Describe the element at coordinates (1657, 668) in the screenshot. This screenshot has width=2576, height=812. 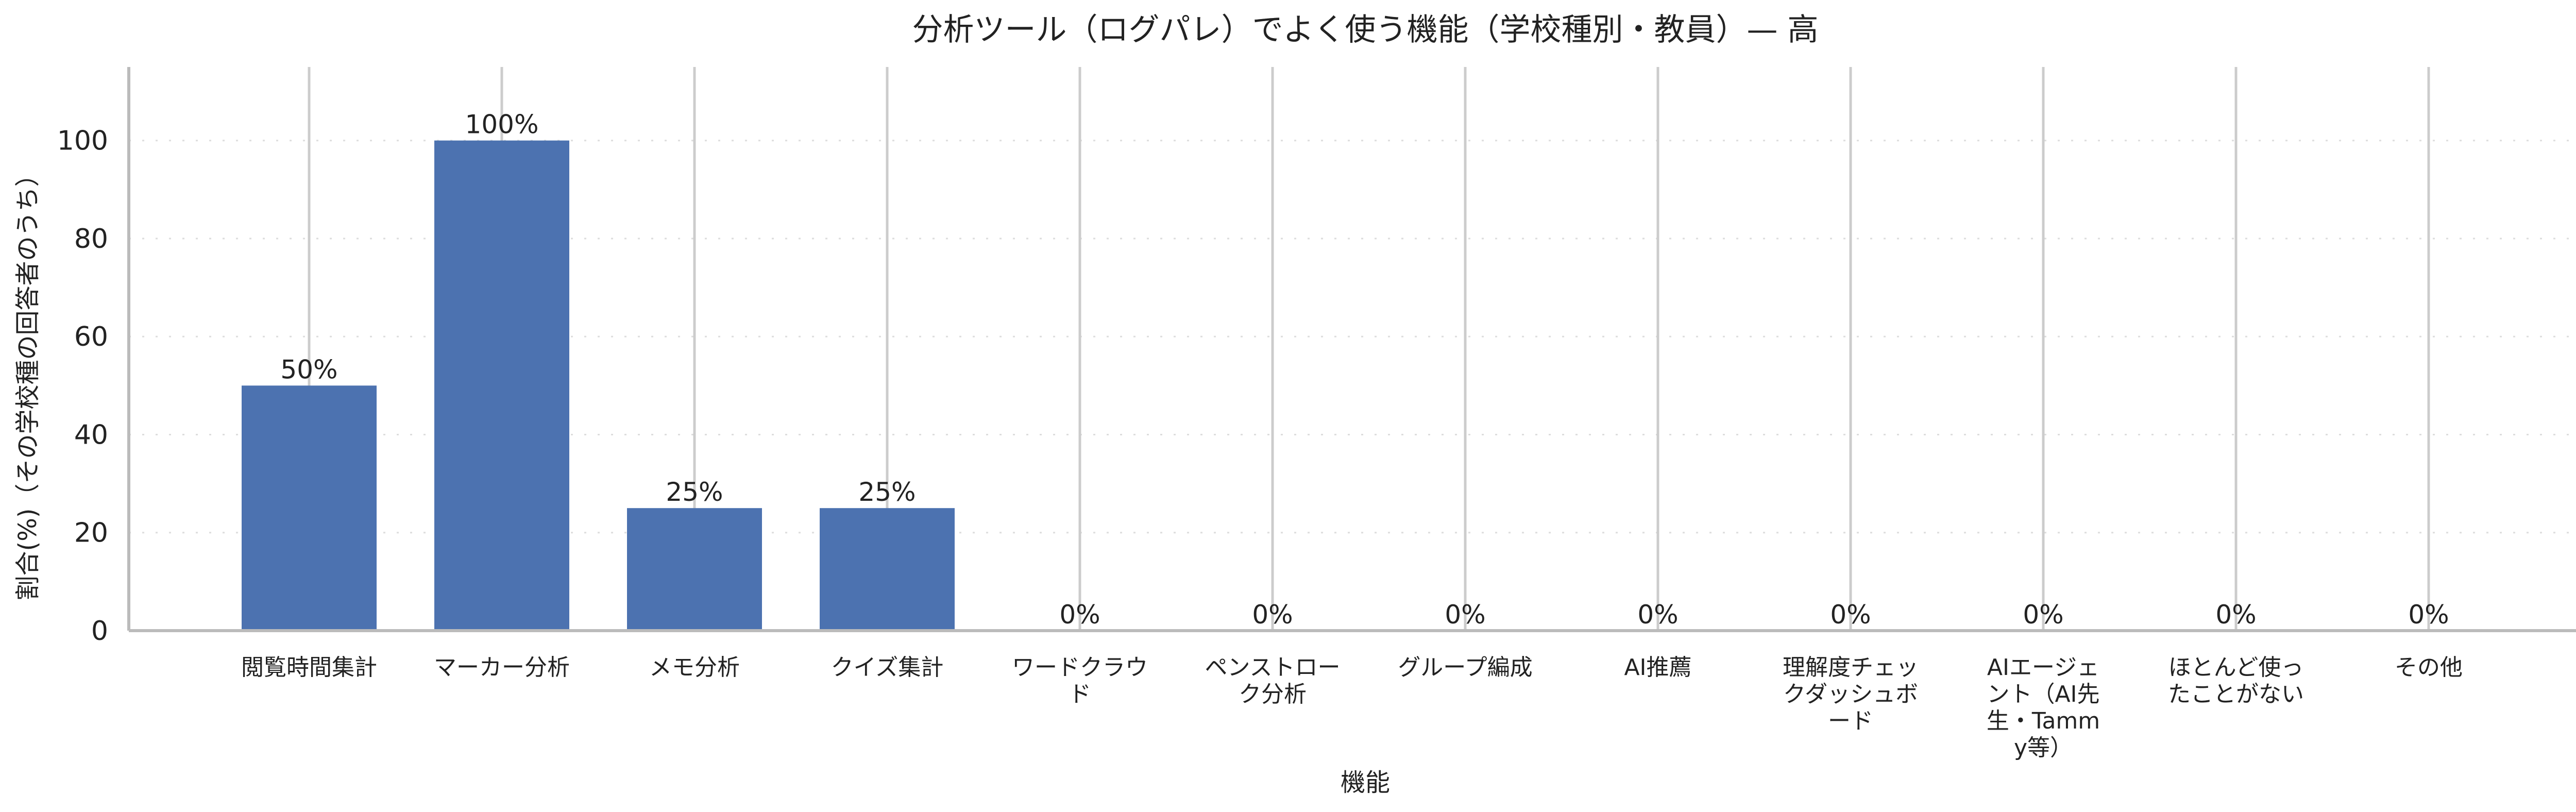
I see `x-tick-label: AI推薦` at that location.